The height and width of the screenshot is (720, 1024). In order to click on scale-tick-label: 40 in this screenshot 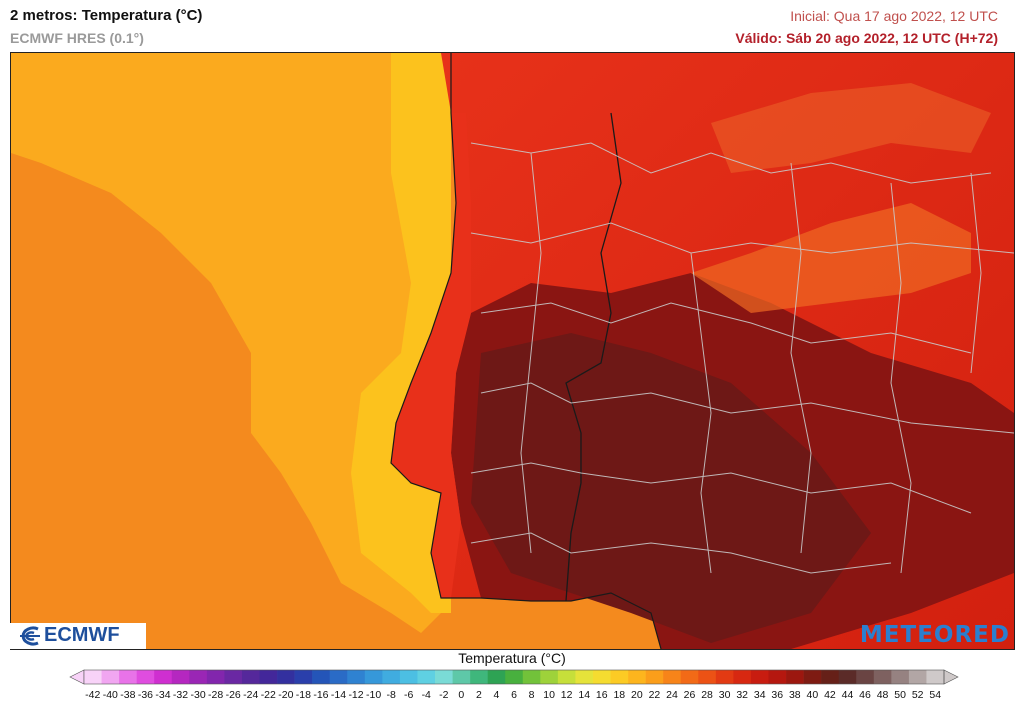, I will do `click(813, 695)`.